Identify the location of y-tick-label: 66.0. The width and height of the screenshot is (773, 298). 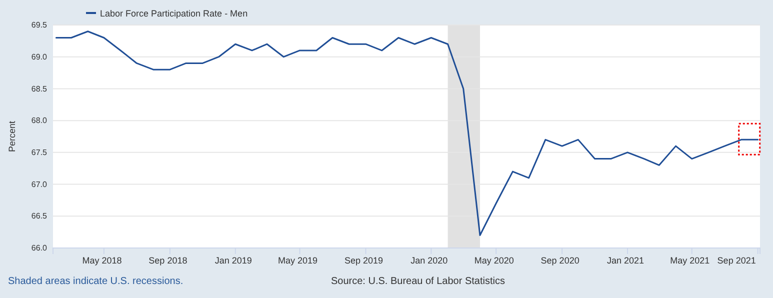
(39, 248).